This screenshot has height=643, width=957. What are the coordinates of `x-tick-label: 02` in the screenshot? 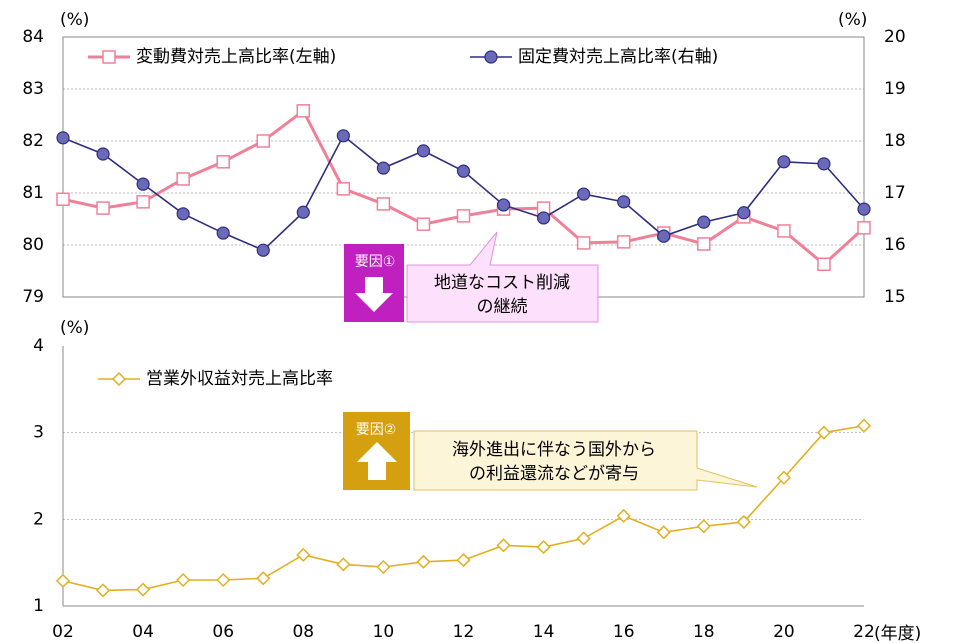 It's located at (63, 632).